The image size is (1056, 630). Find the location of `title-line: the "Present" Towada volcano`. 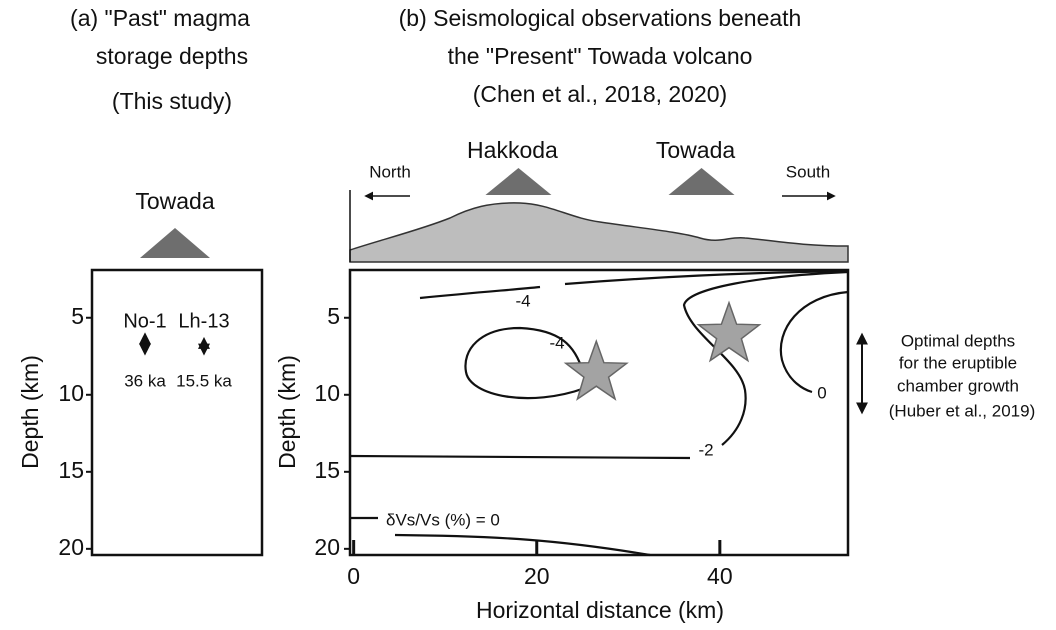

title-line: the "Present" Towada volcano is located at coordinates (600, 56).